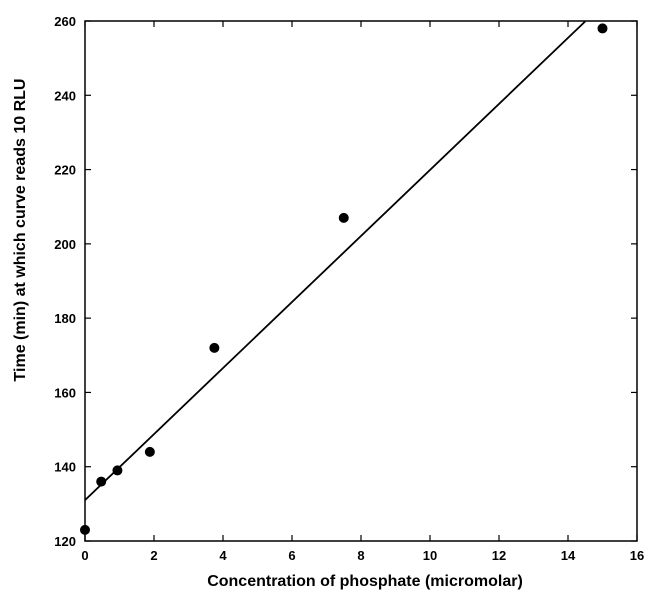  I want to click on x-tick-label: 12, so click(499, 555).